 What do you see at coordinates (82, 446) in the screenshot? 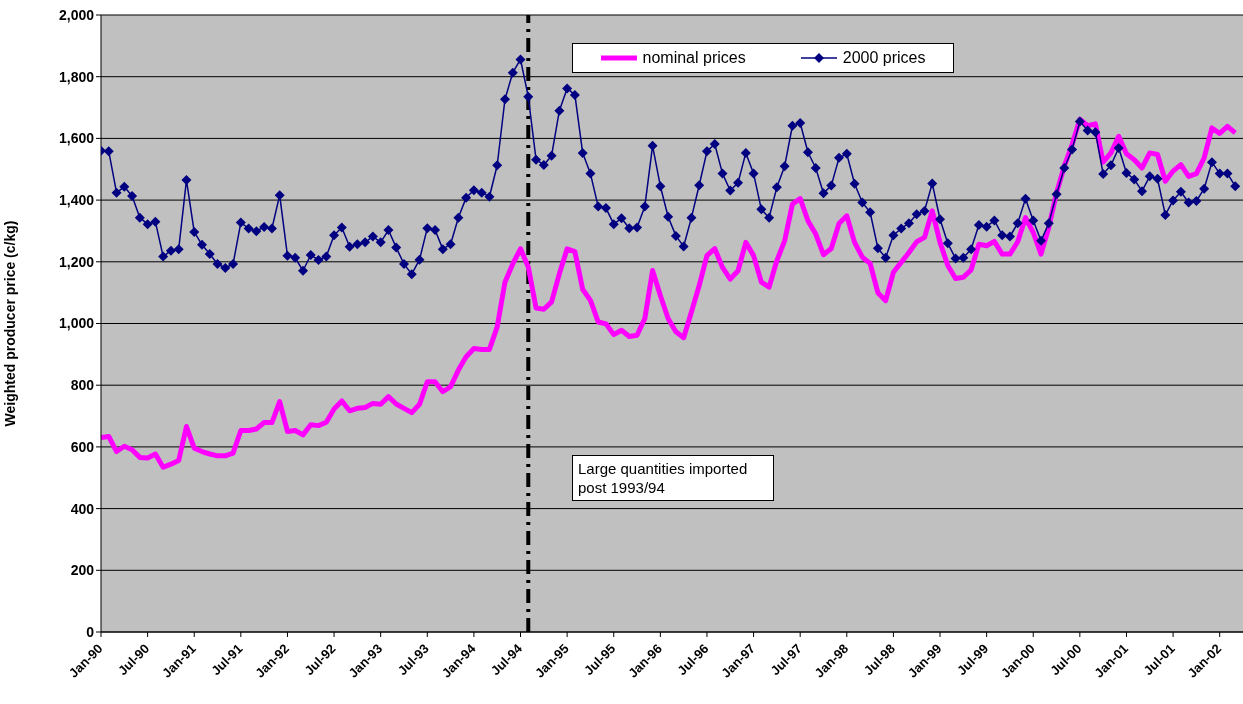
I see `y-tick-label: 600` at bounding box center [82, 446].